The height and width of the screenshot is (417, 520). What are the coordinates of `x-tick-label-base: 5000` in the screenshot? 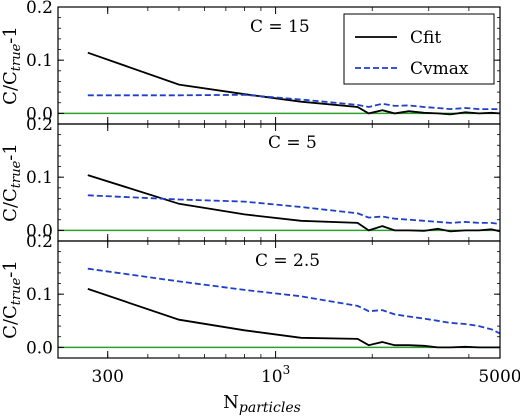 It's located at (499, 377).